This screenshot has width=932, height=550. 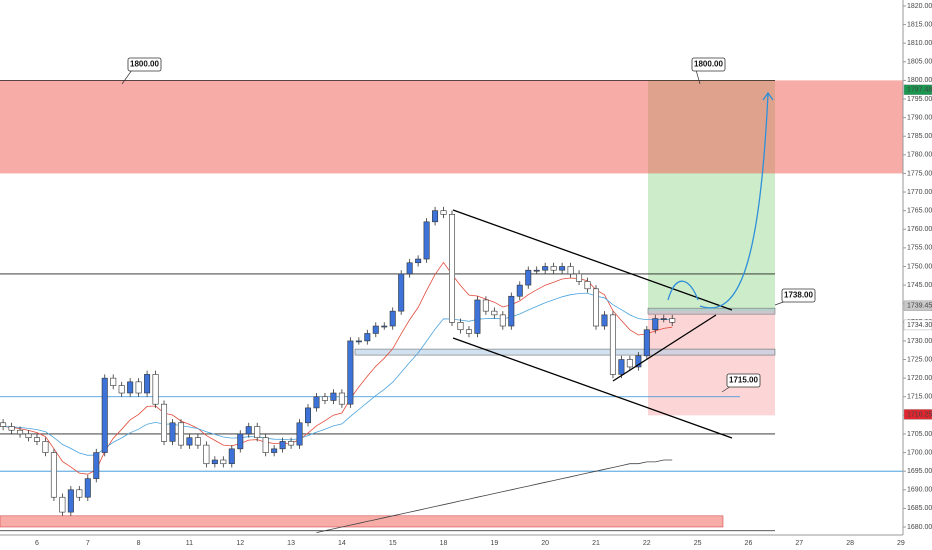 I want to click on x-tick-label: 28, so click(x=850, y=543).